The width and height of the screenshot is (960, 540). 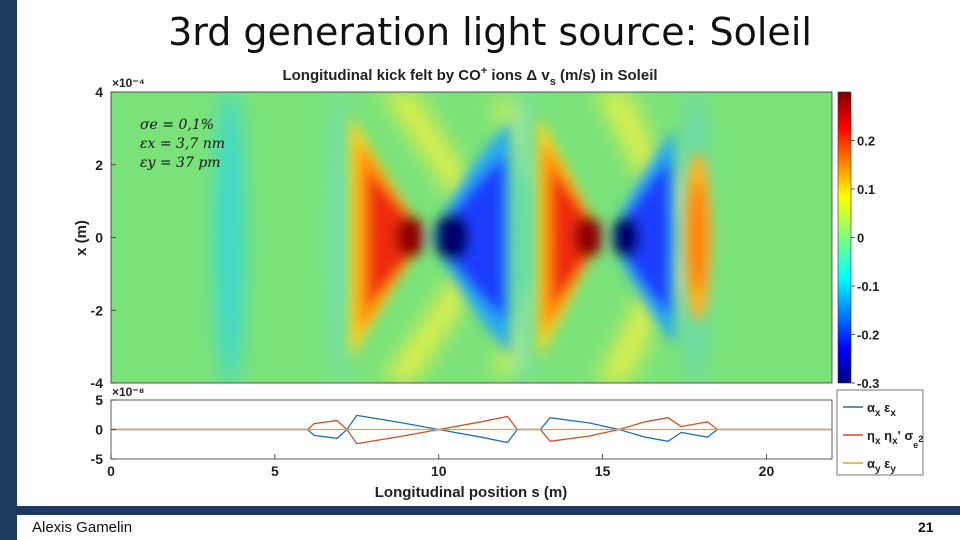 I want to click on colorbar-tick-label: -0.1, so click(x=868, y=286).